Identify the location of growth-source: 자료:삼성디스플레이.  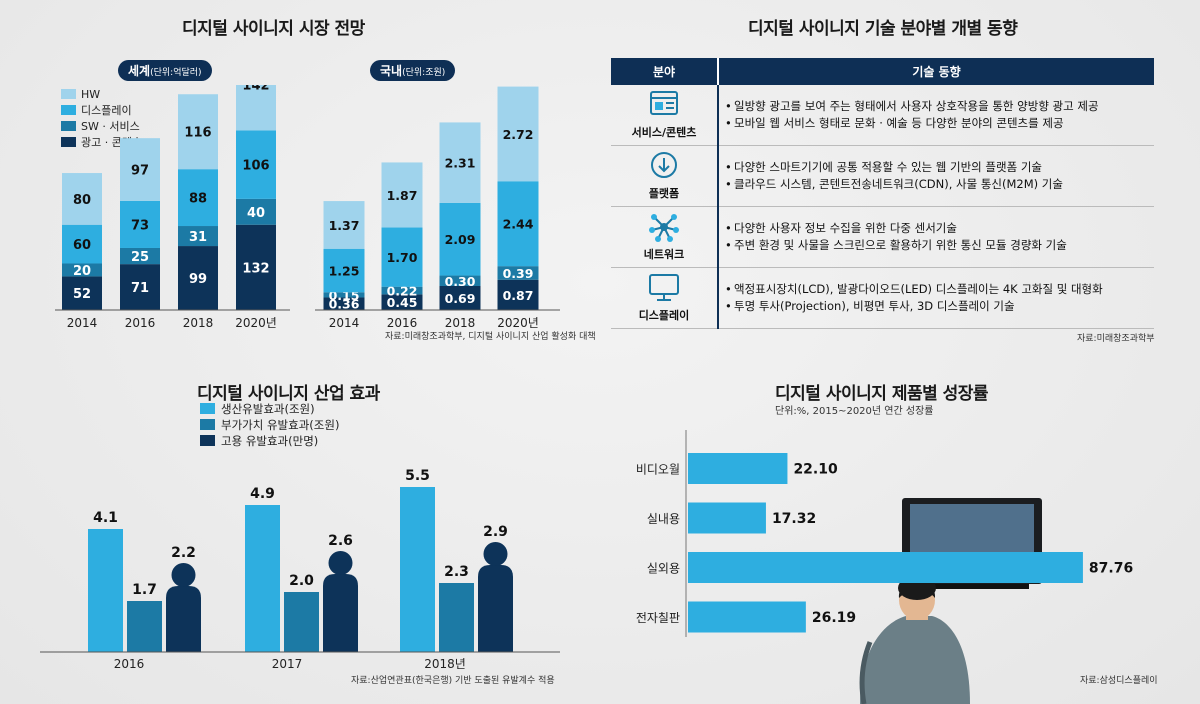
(1119, 681).